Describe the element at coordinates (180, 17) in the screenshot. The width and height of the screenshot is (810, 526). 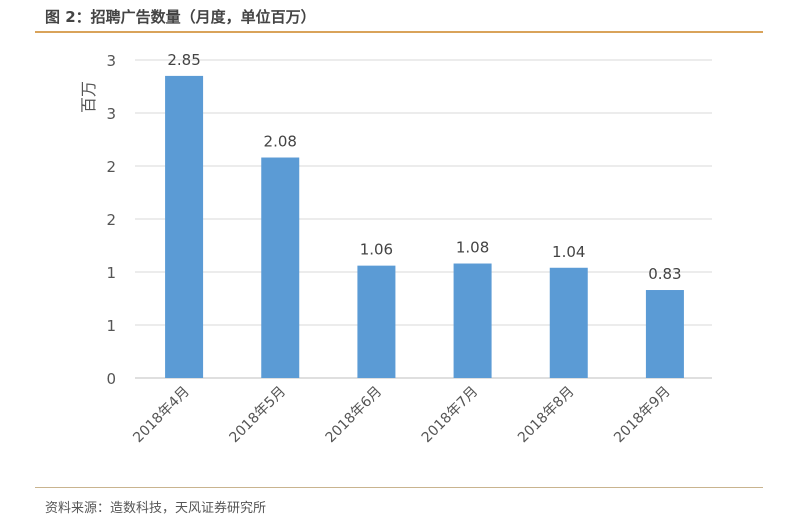
I see `figure-title: 图 2：招聘广告数量（月度，单位百万）` at that location.